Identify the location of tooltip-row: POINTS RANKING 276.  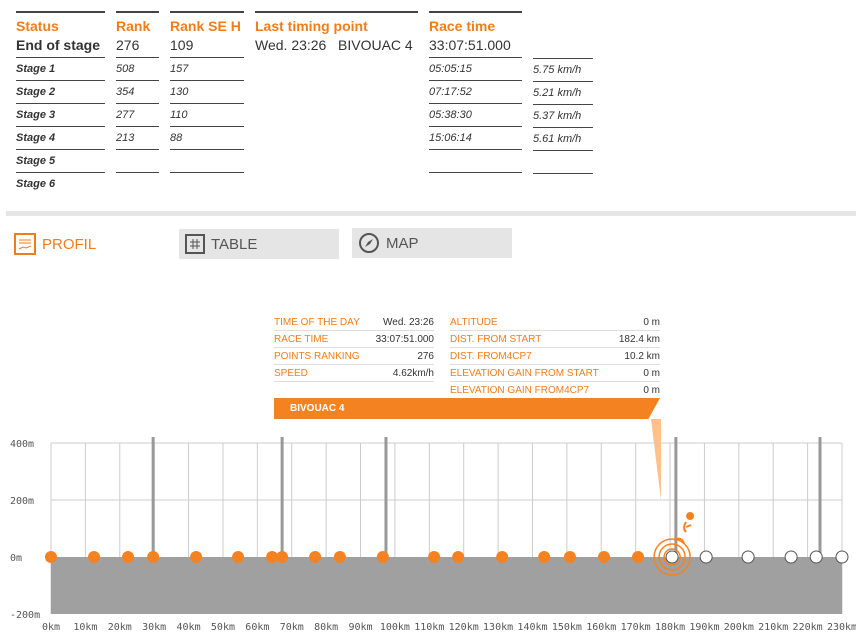
(354, 356).